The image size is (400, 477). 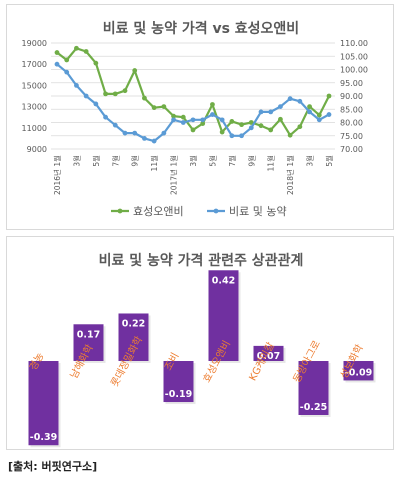 I want to click on data-label: 0.22, so click(x=133, y=323).